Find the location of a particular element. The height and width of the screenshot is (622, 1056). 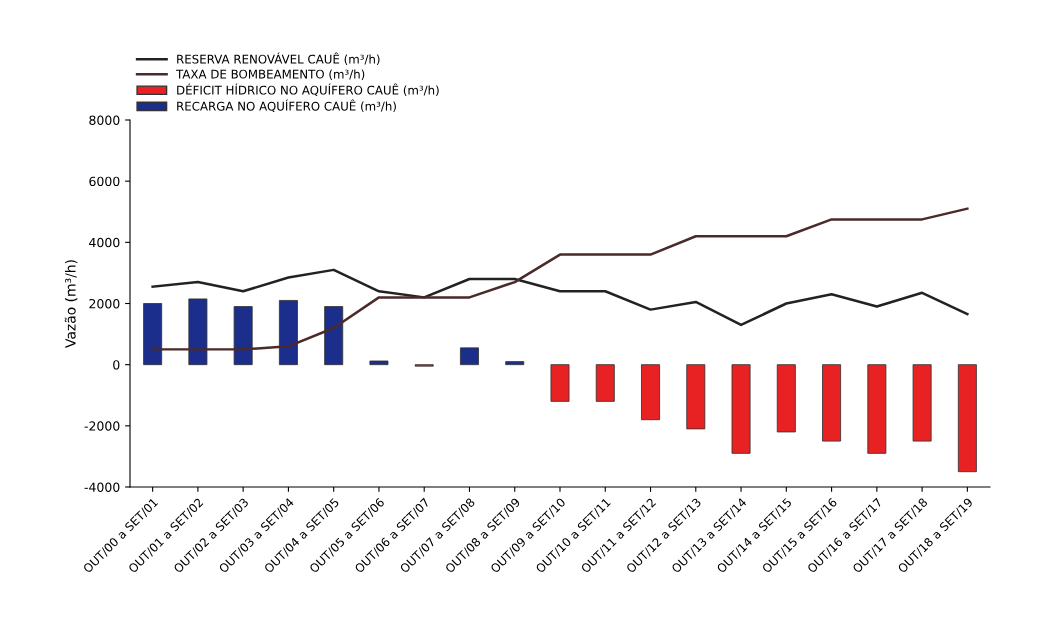

y-tick-label: 2000 is located at coordinates (104, 303).